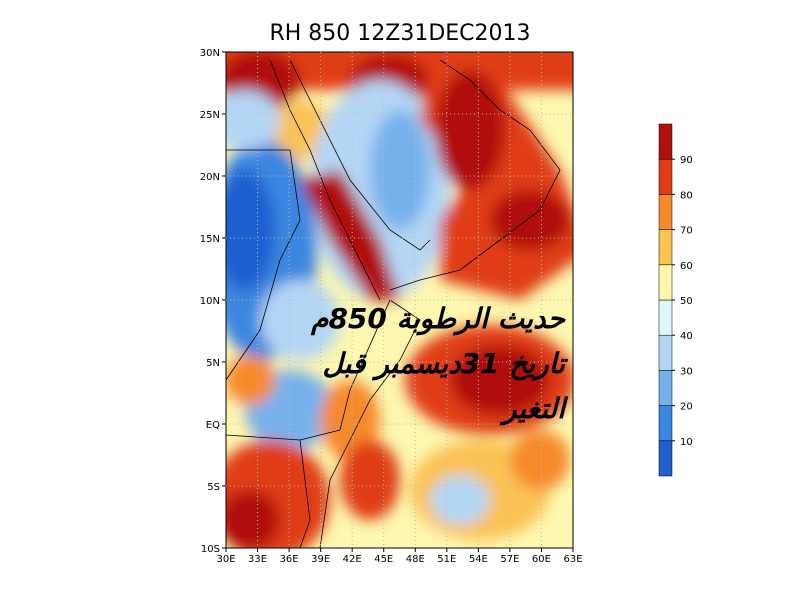 Image resolution: width=800 pixels, height=604 pixels. I want to click on x-tick-label: 54E, so click(478, 559).